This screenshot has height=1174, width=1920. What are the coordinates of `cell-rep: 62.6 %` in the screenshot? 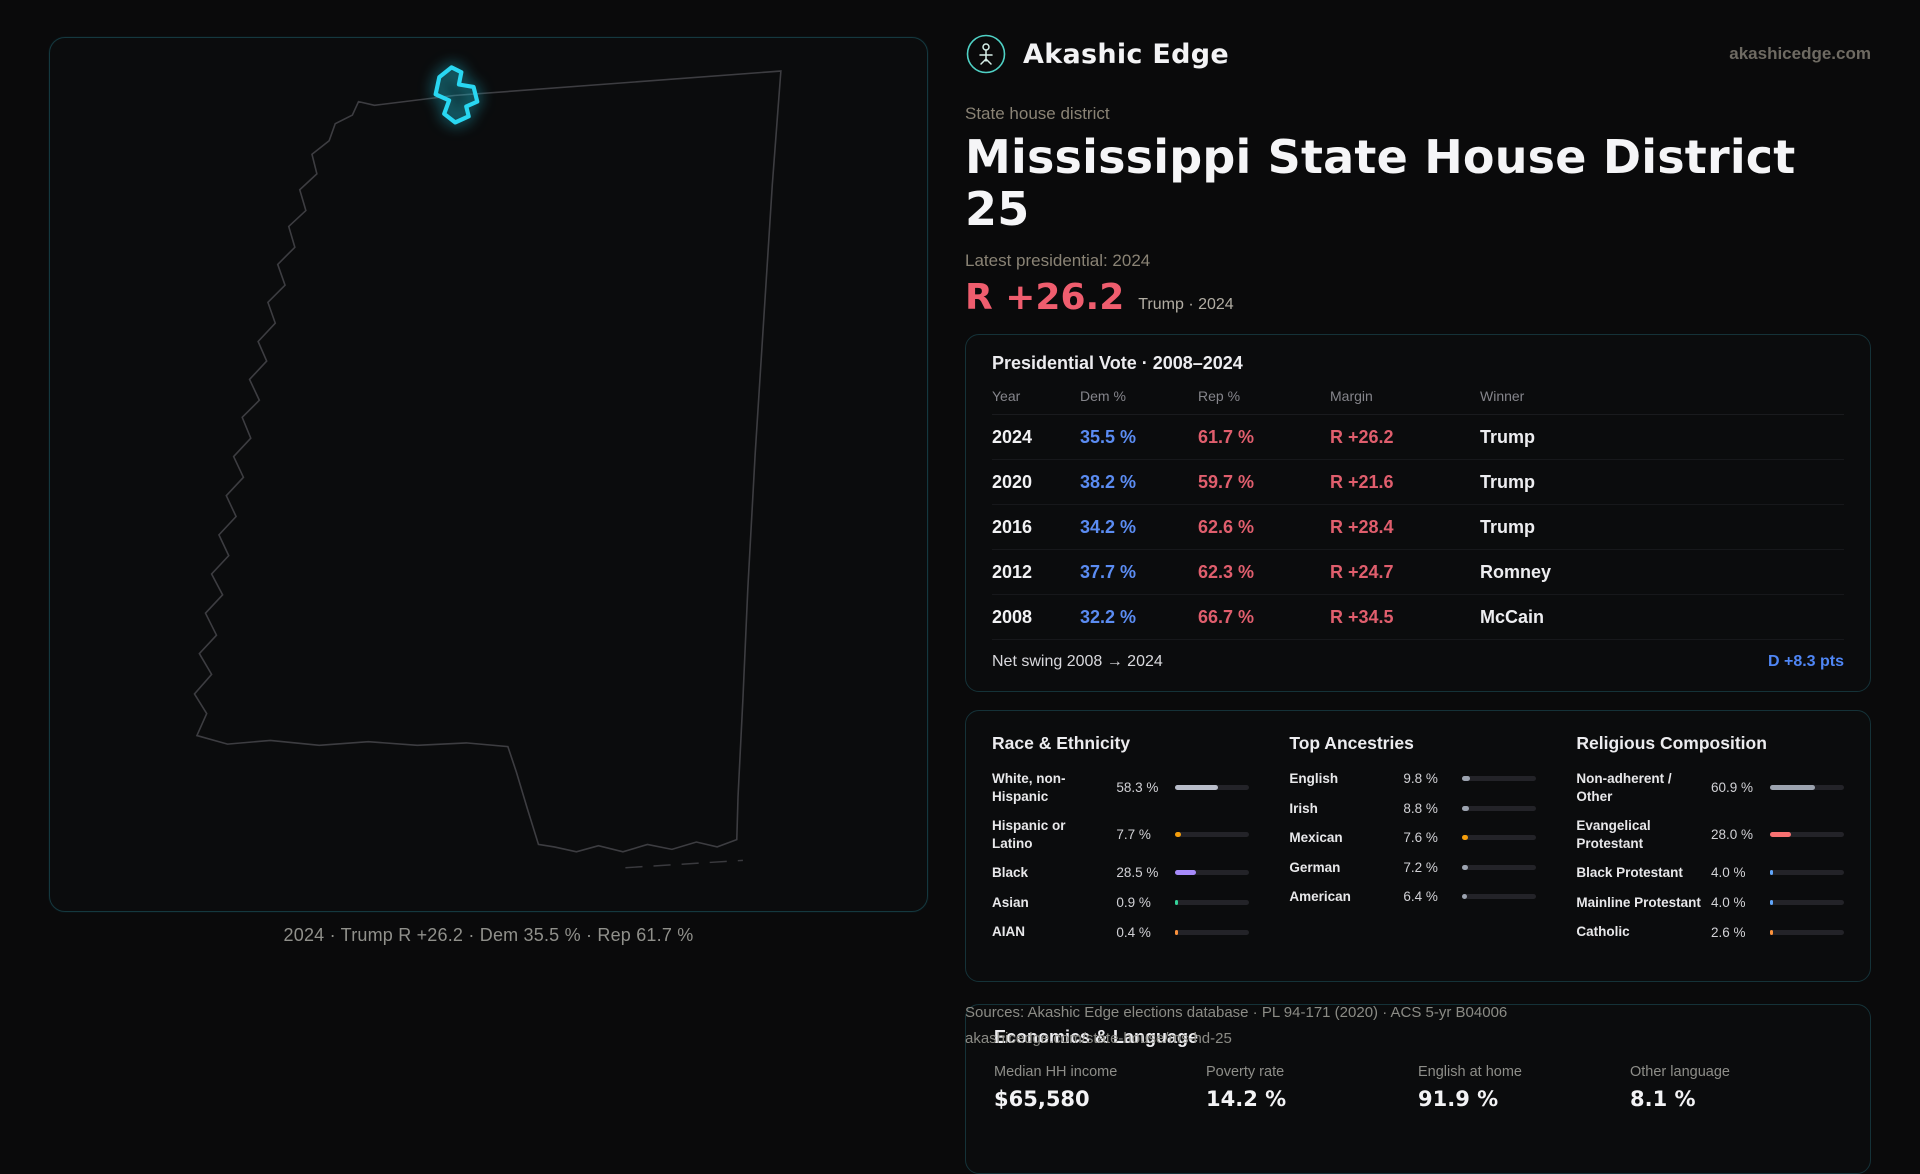 It's located at (1264, 527).